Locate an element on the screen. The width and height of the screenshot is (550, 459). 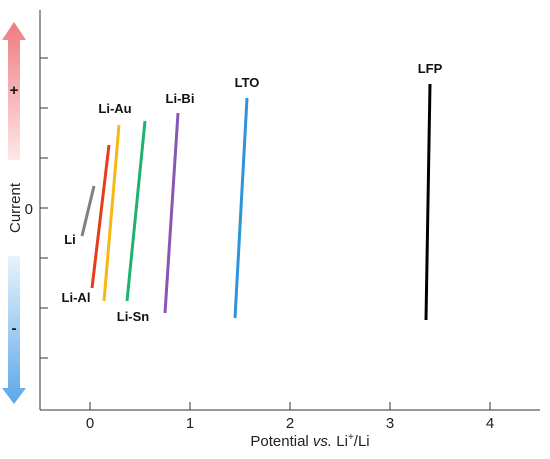
x-axis-label-li: Li is located at coordinates (340, 441).